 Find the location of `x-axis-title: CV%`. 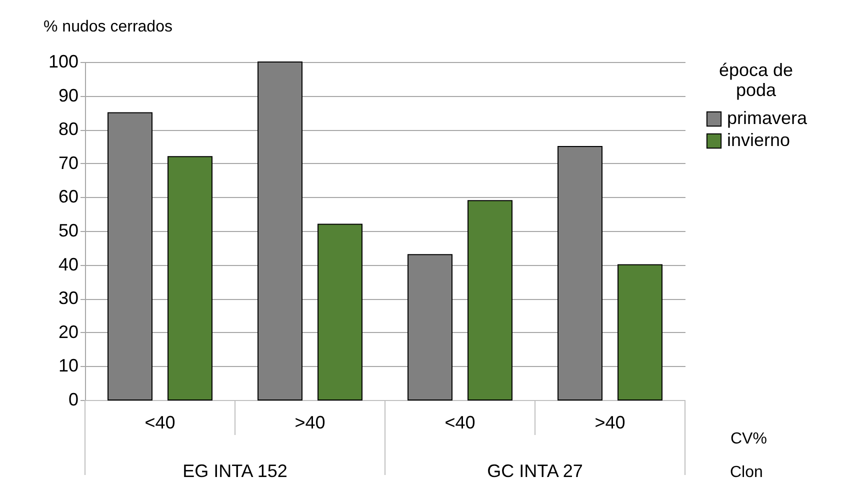

x-axis-title: CV% is located at coordinates (748, 439).